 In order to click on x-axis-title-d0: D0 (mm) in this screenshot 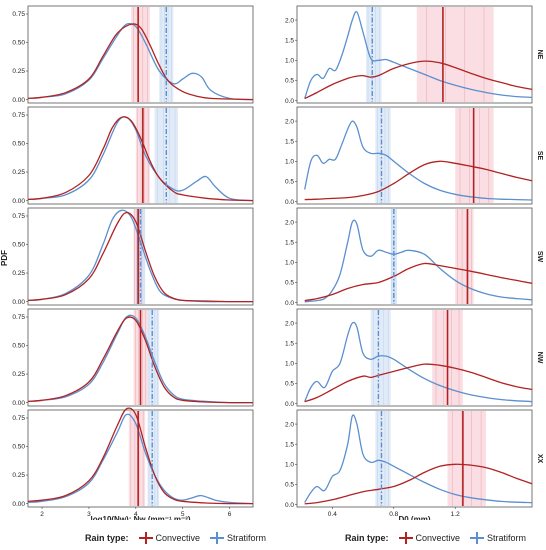, I will do `click(414, 517)`.